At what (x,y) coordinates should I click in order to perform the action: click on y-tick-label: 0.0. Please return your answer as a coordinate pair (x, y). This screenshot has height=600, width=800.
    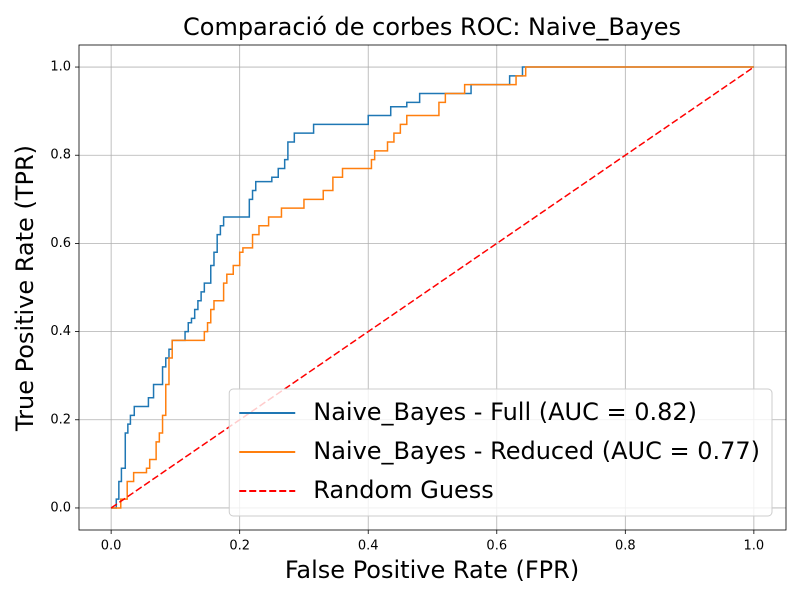
    Looking at the image, I should click on (60, 507).